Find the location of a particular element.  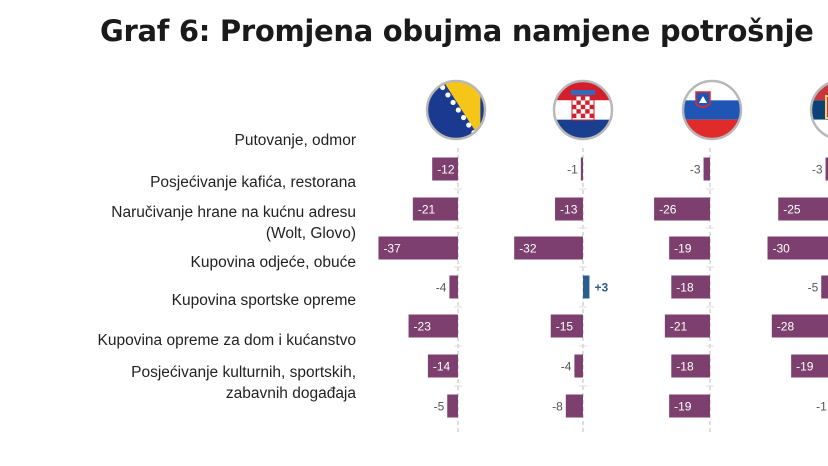

bar-value-label: -13 is located at coordinates (569, 210).